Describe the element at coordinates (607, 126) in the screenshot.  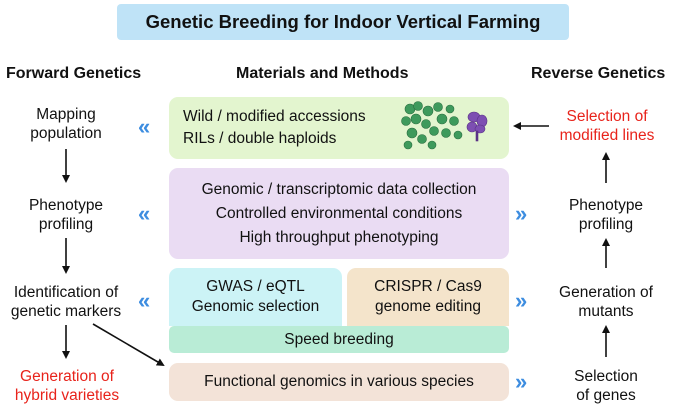
I see `modified-lines-label: Selection of modified lines` at that location.